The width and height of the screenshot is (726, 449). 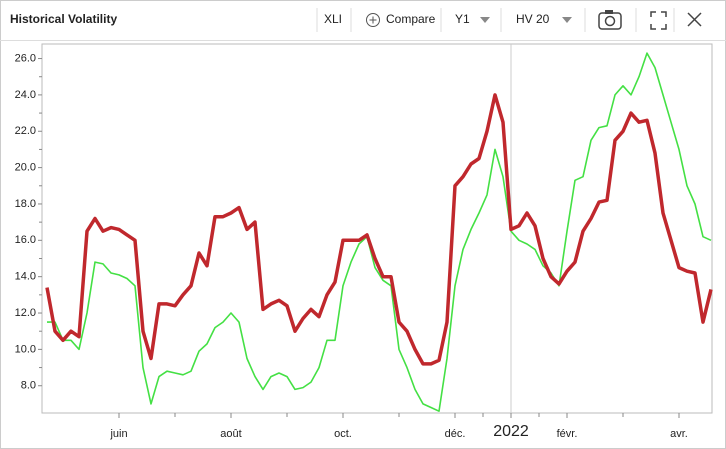 I want to click on toolbar: XLI Compare Y1 HV 20, so click(x=509, y=20).